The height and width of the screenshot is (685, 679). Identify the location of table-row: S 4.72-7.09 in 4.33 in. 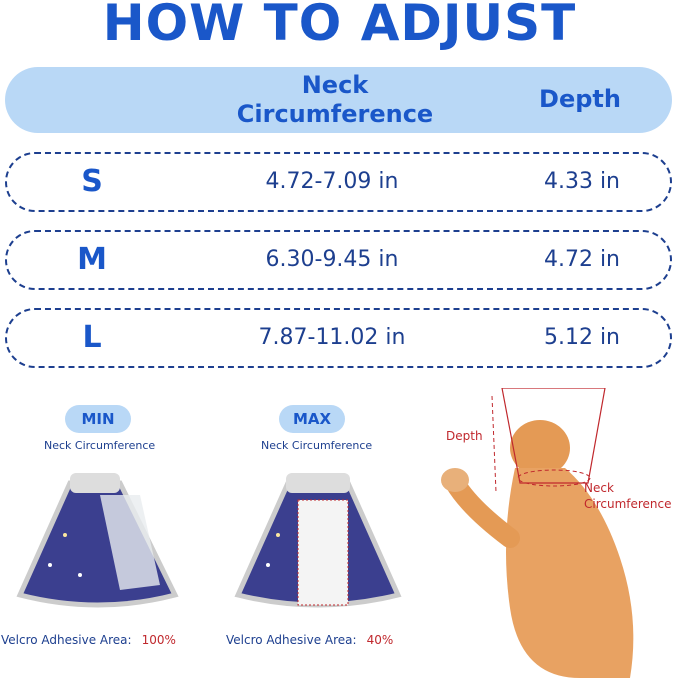
(338, 182).